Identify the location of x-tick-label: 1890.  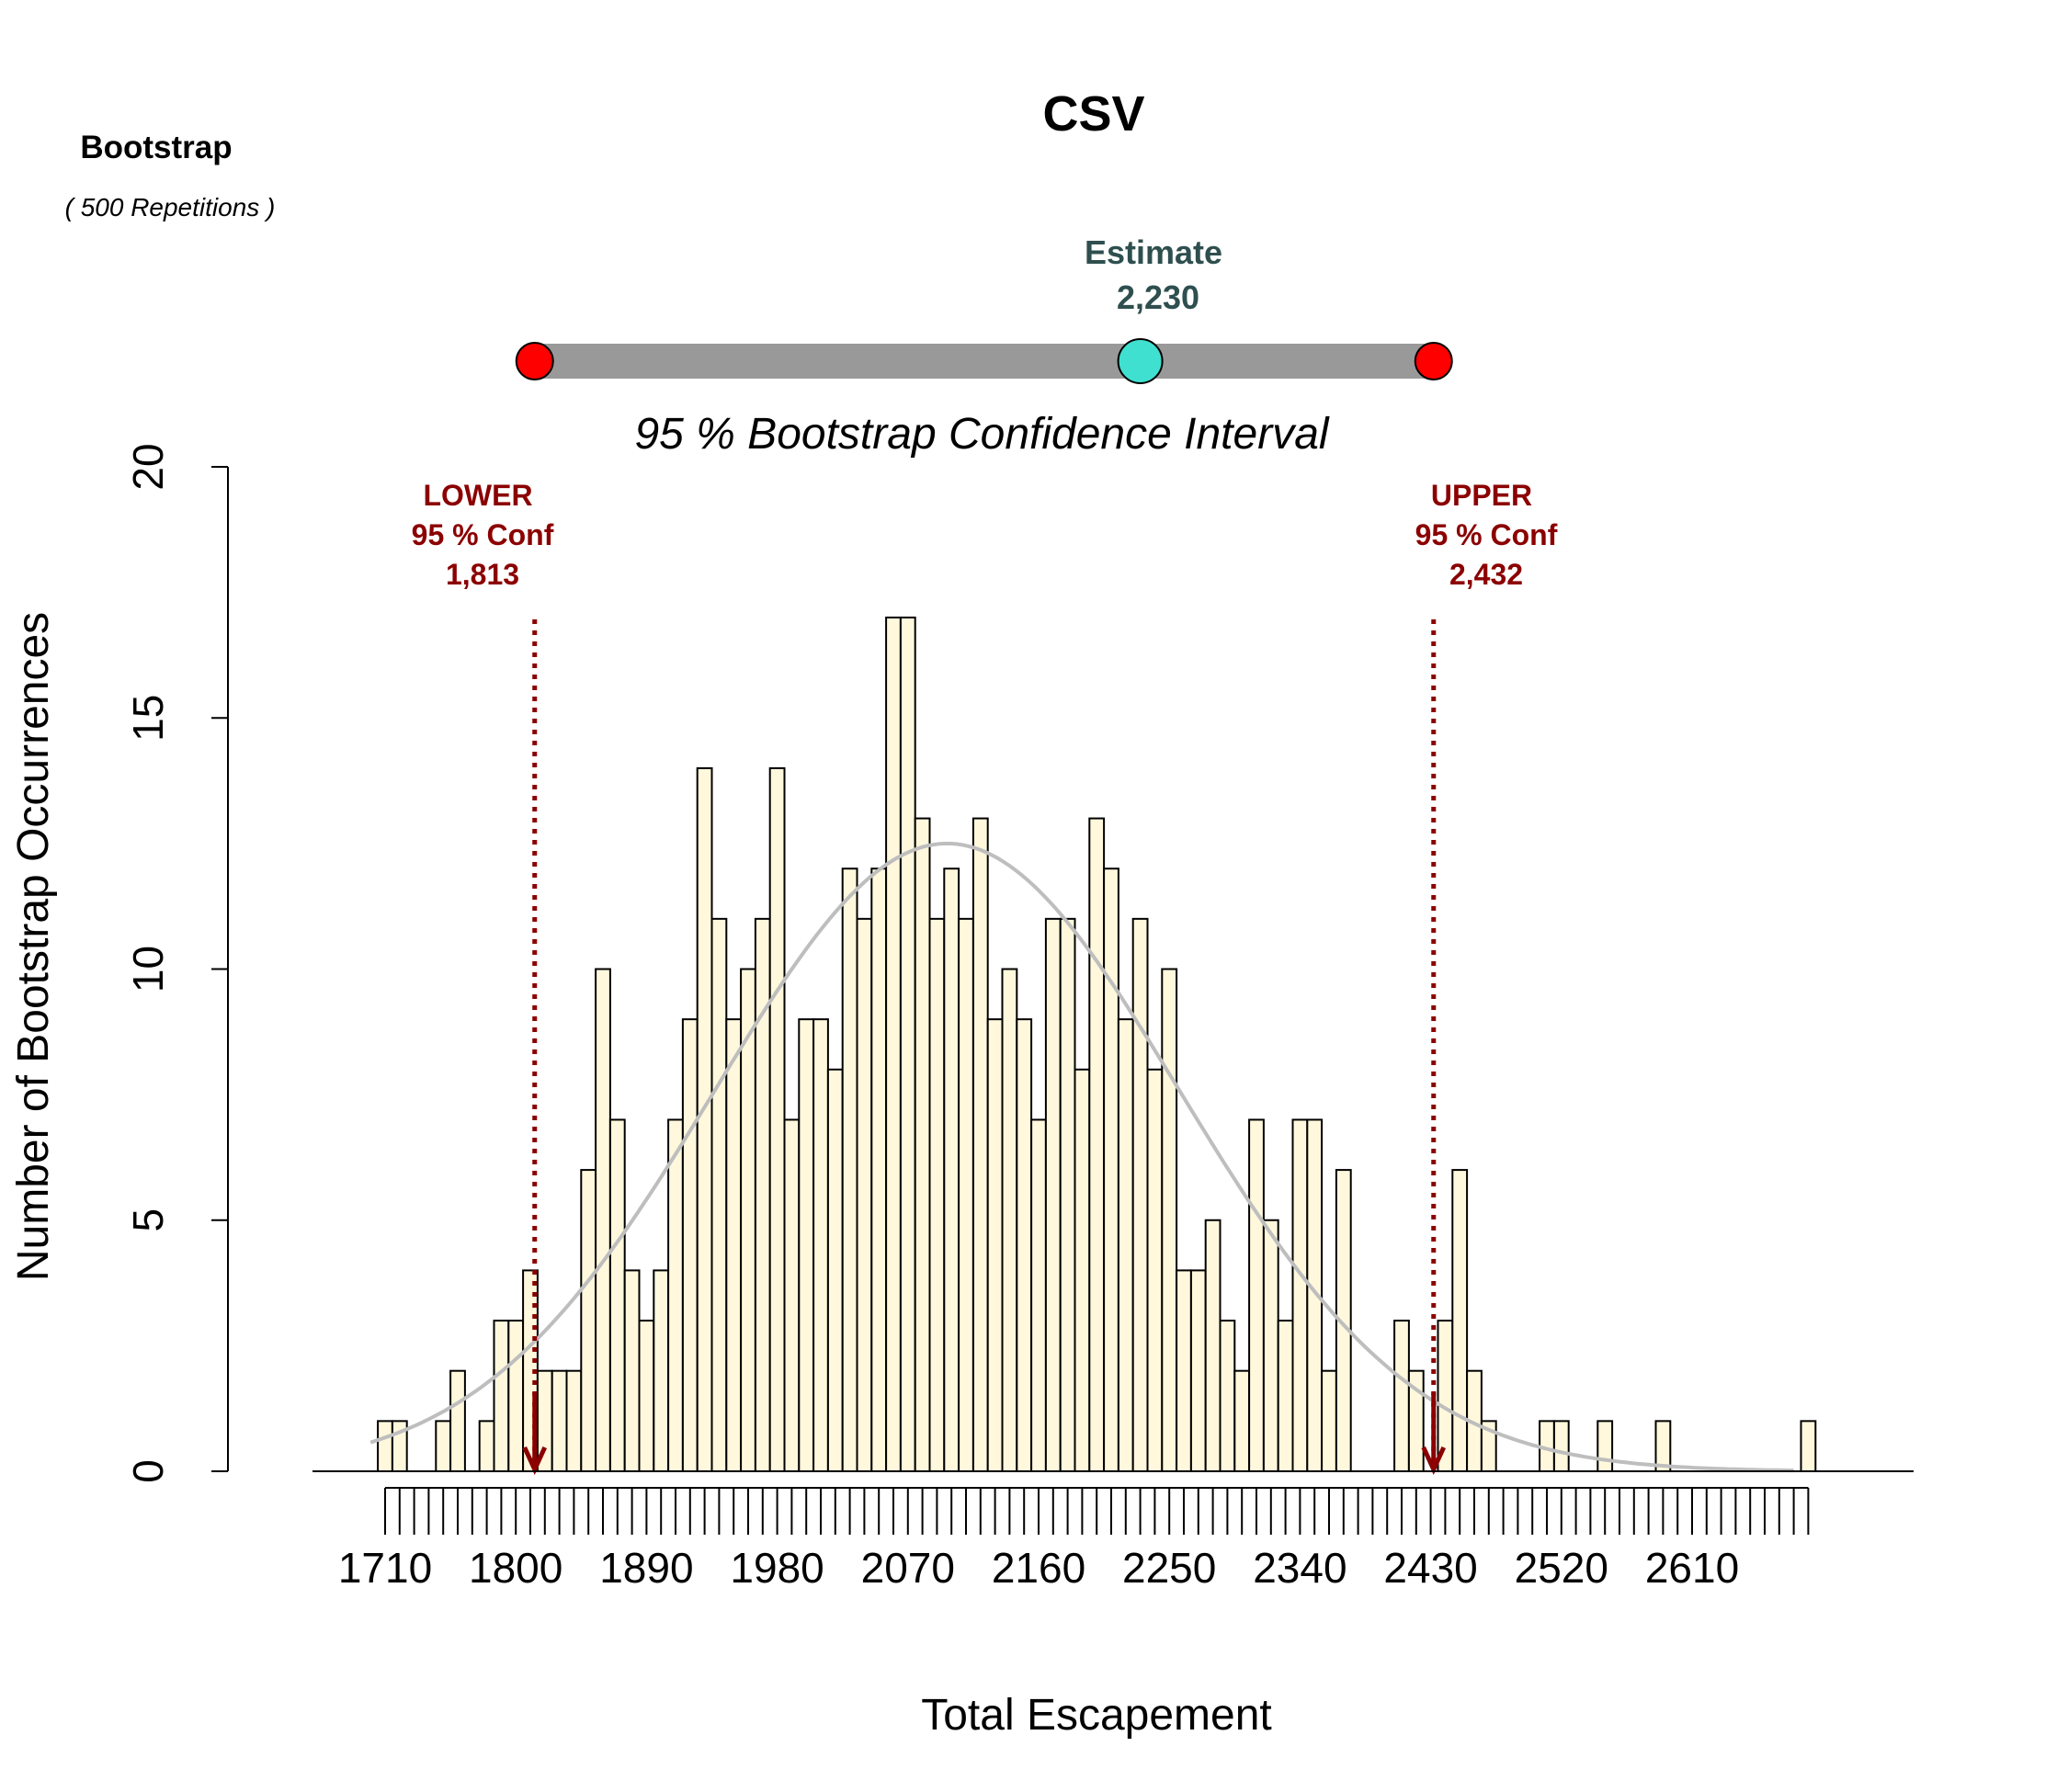
(646, 1568).